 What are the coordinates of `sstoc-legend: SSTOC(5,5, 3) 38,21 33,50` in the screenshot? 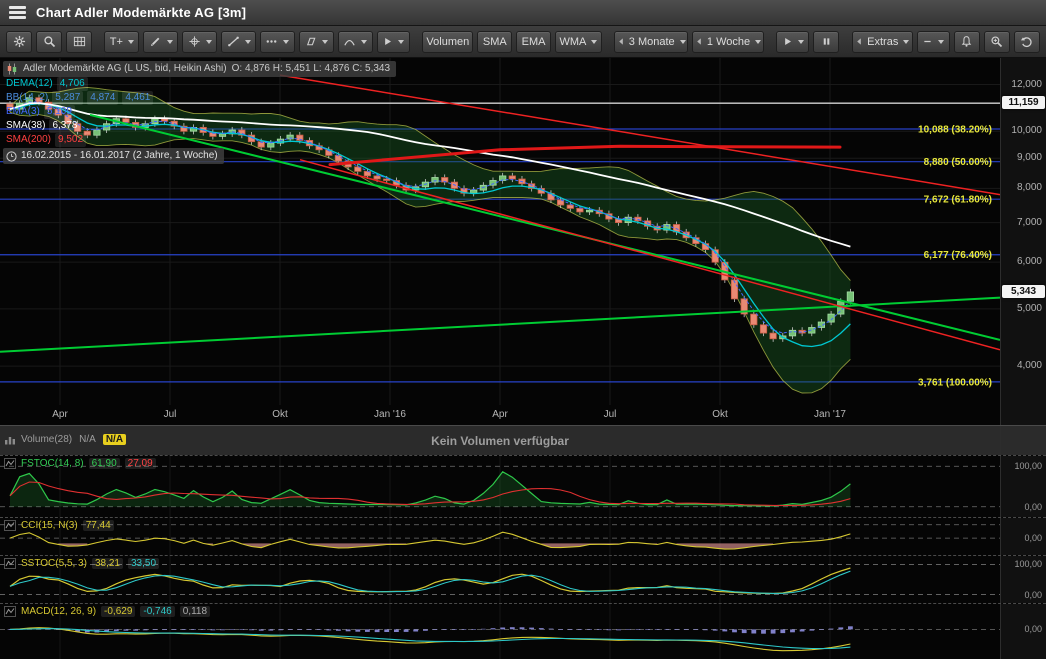 It's located at (82, 563).